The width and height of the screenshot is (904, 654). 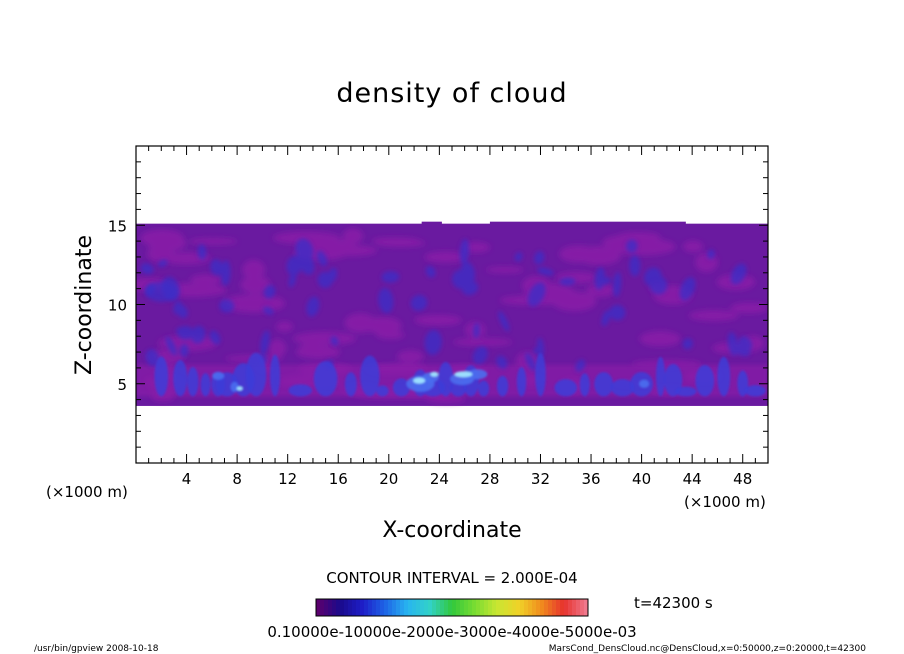 What do you see at coordinates (96, 649) in the screenshot?
I see `footer-left: /usr/bin/gpview 2008-10-18` at bounding box center [96, 649].